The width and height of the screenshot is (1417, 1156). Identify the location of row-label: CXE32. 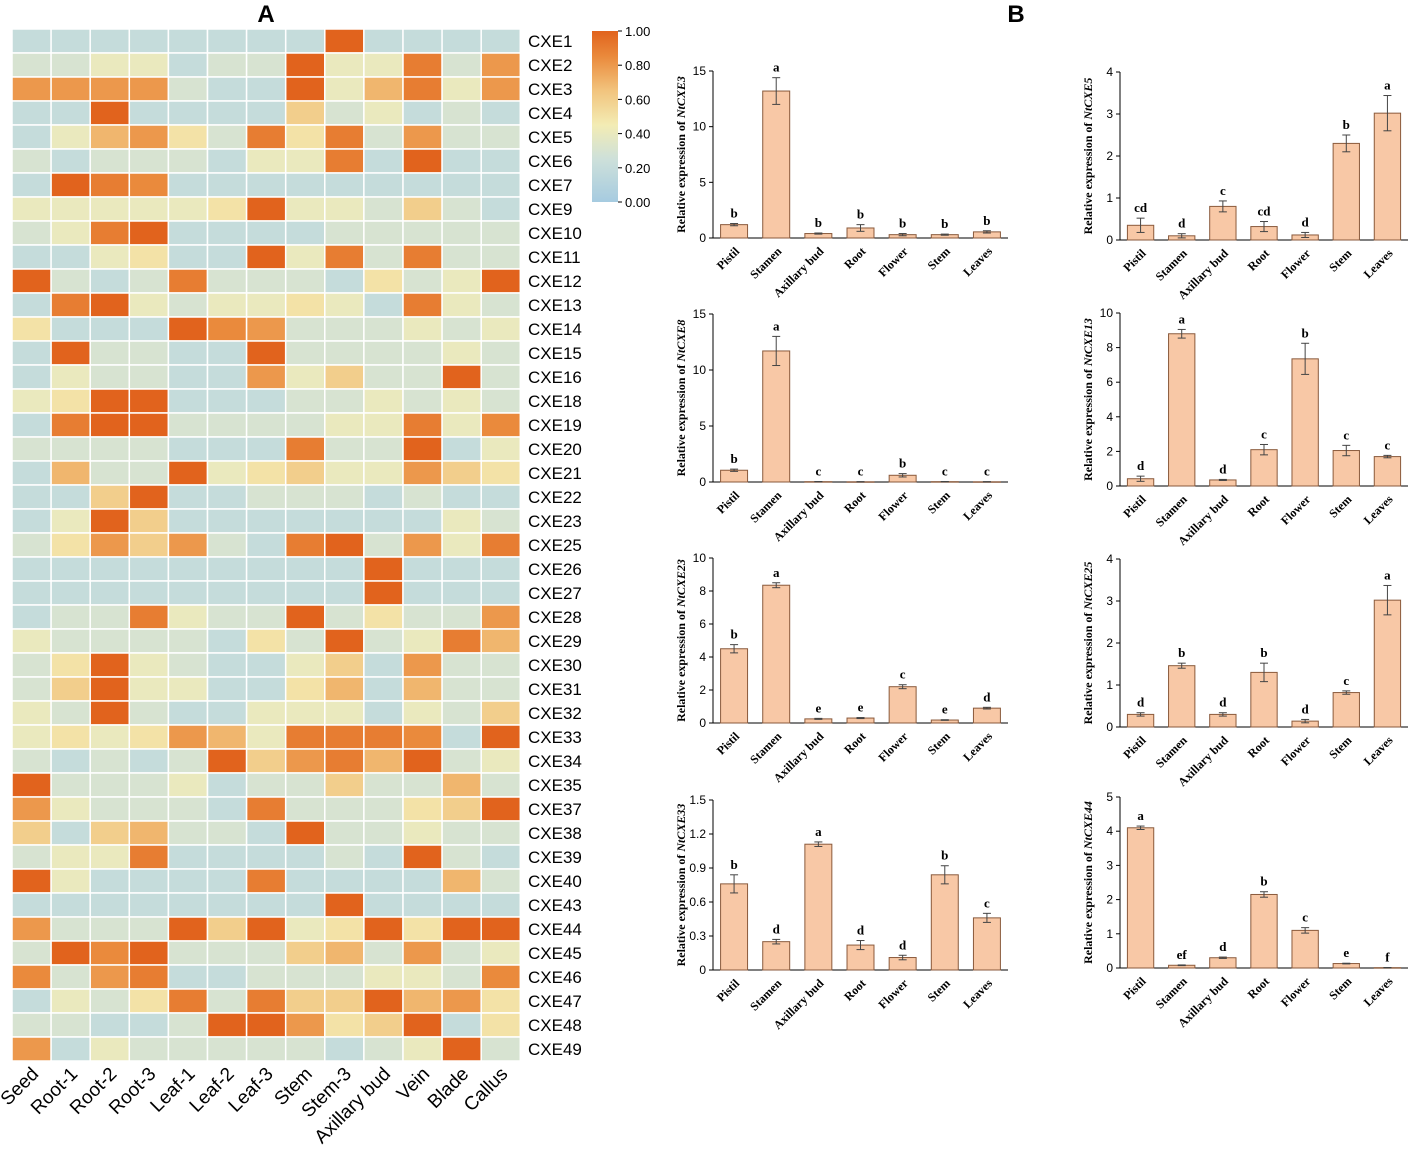
(555, 713).